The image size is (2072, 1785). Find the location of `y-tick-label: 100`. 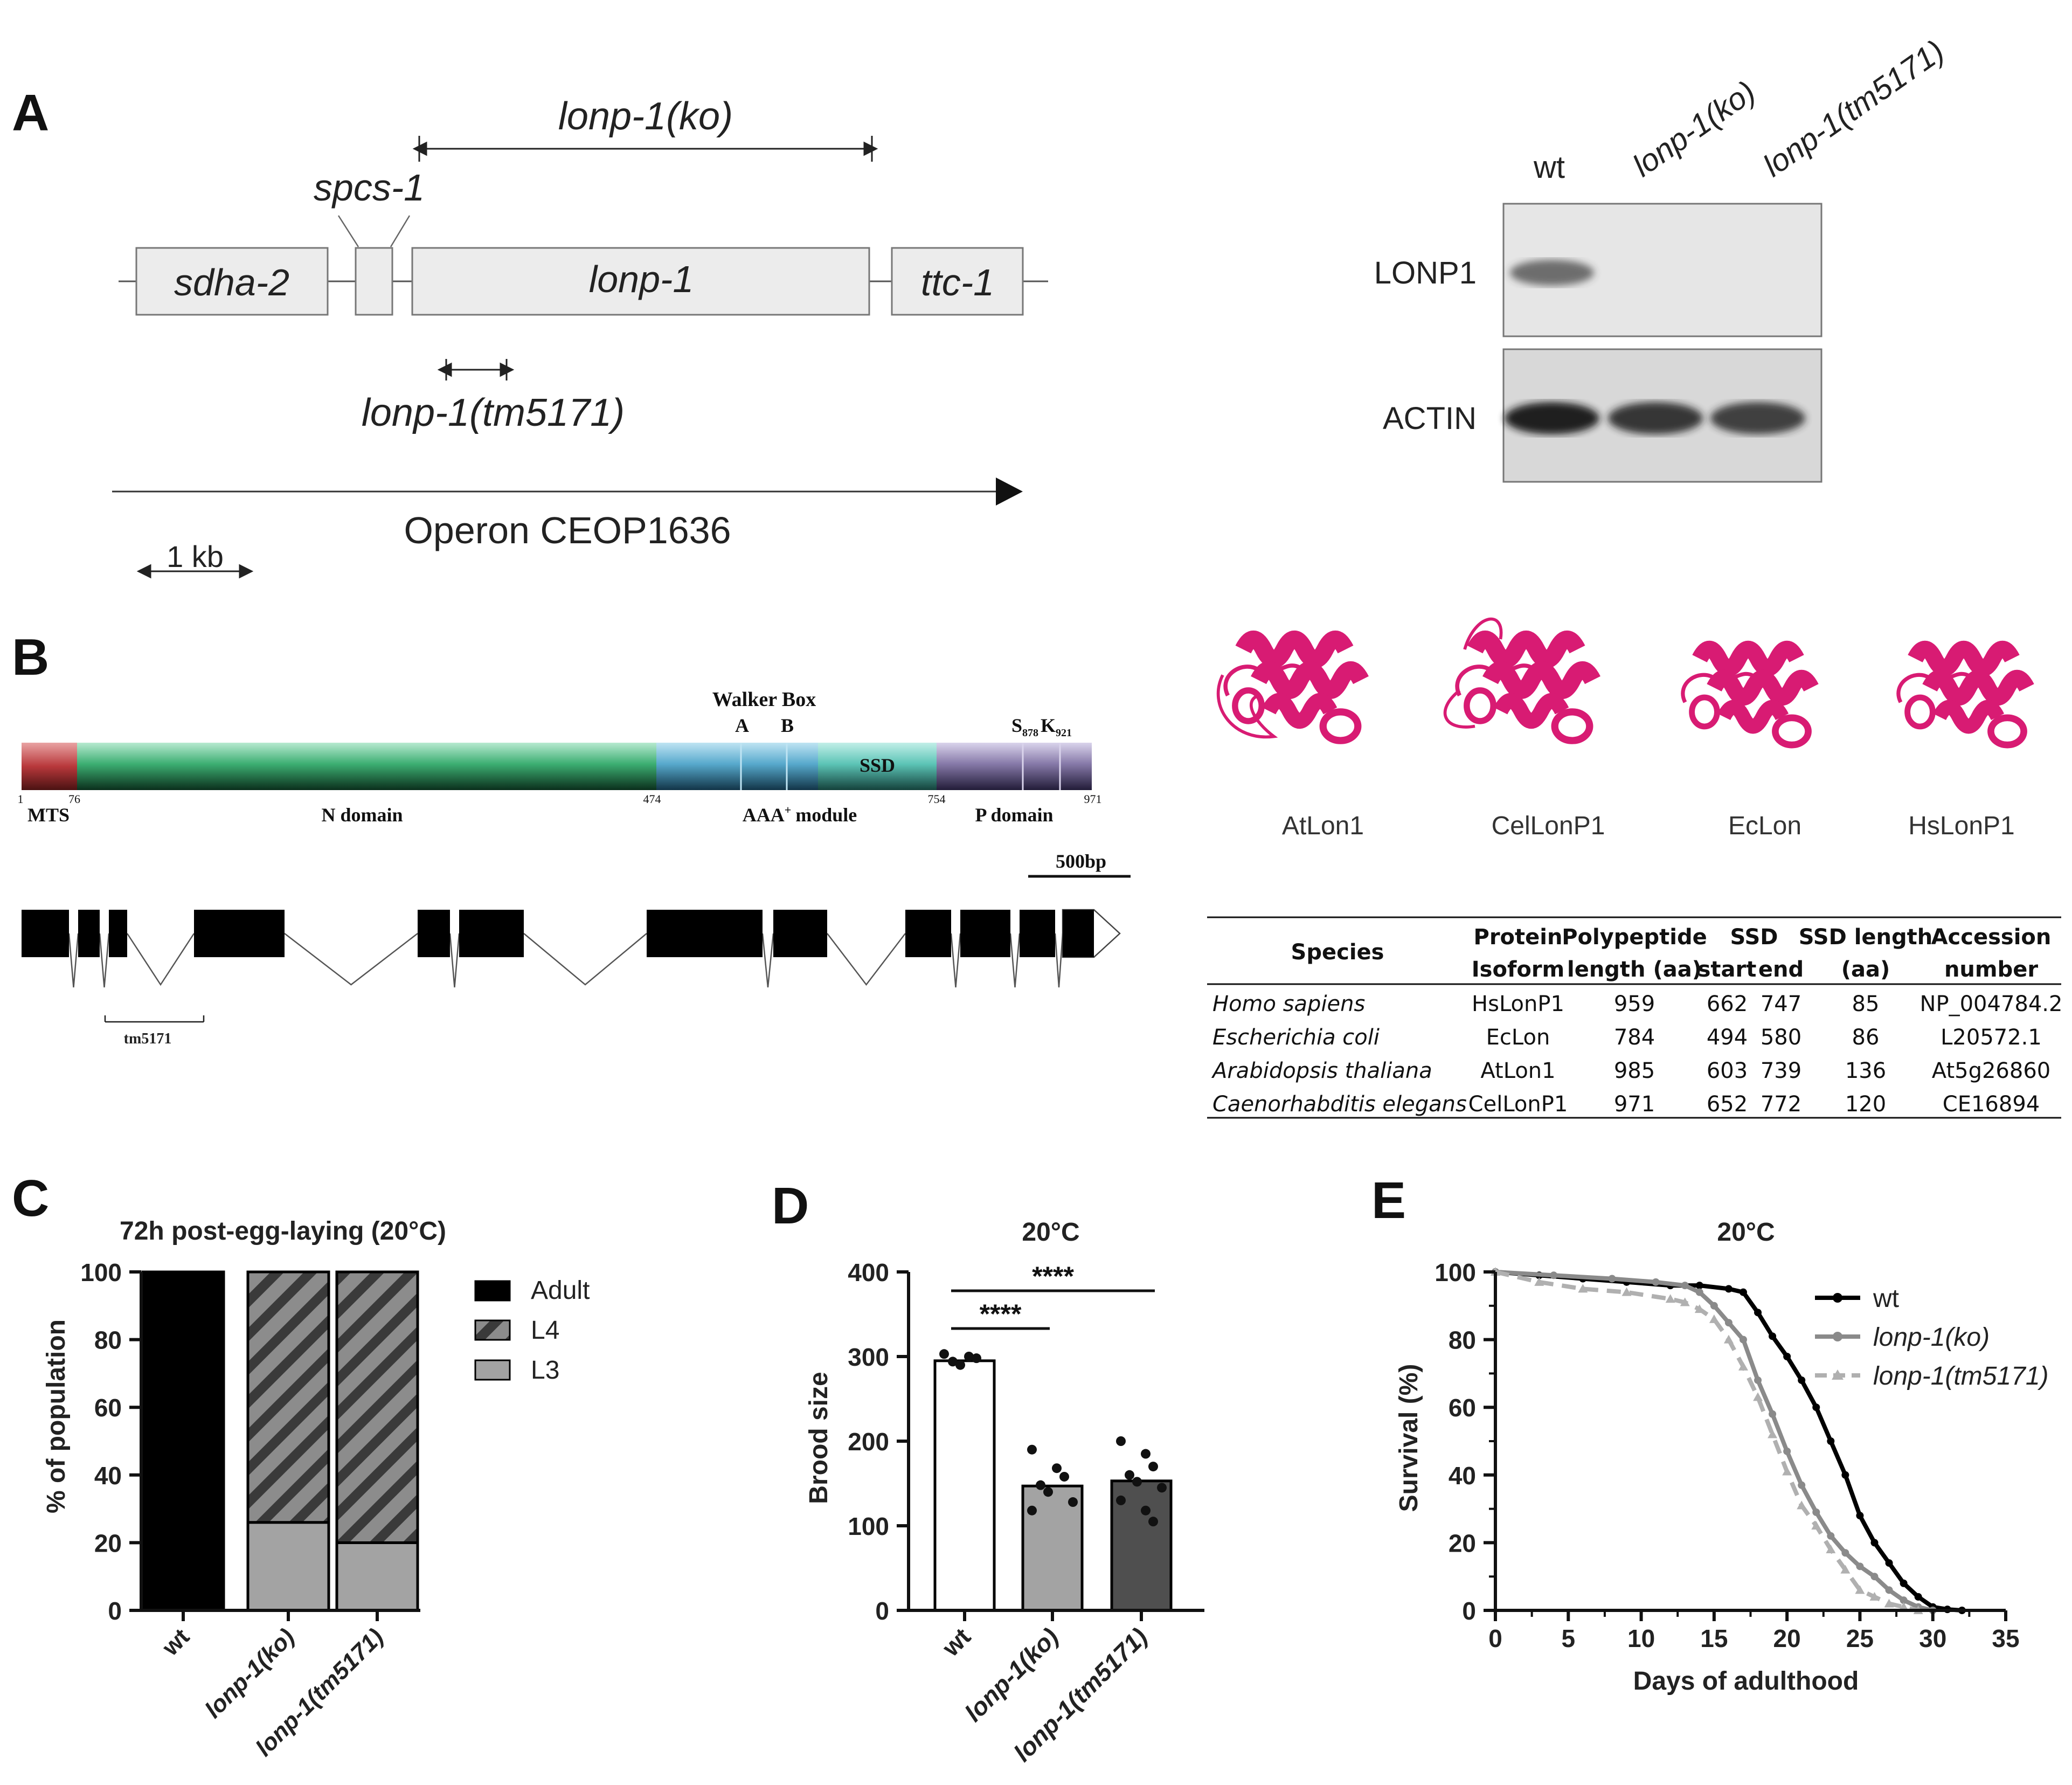

y-tick-label: 100 is located at coordinates (868, 1526).